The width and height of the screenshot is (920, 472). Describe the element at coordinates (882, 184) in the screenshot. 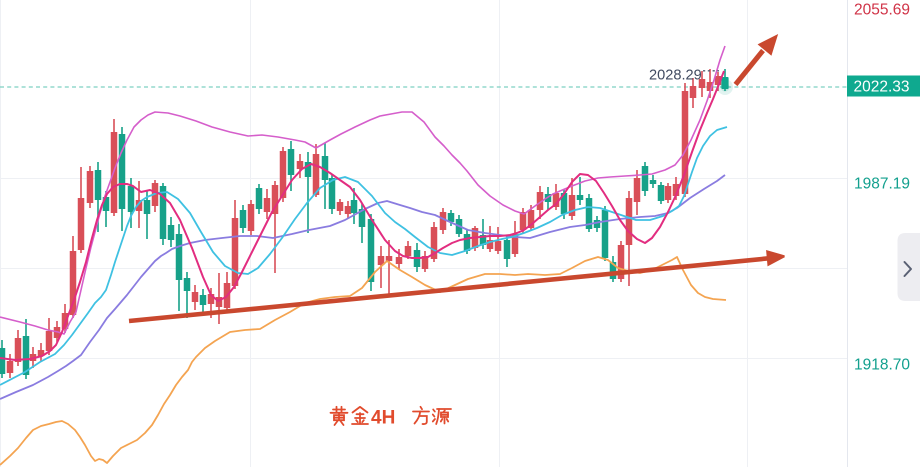

I see `svg-text: 1987.19` at that location.